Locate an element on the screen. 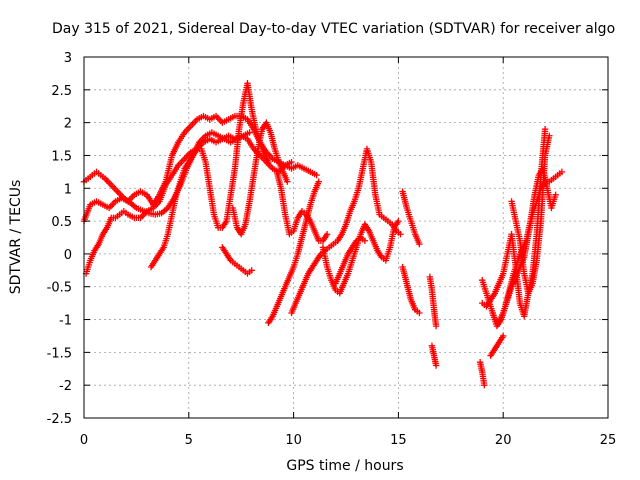  y-tick-label: 1.5 is located at coordinates (61, 156).